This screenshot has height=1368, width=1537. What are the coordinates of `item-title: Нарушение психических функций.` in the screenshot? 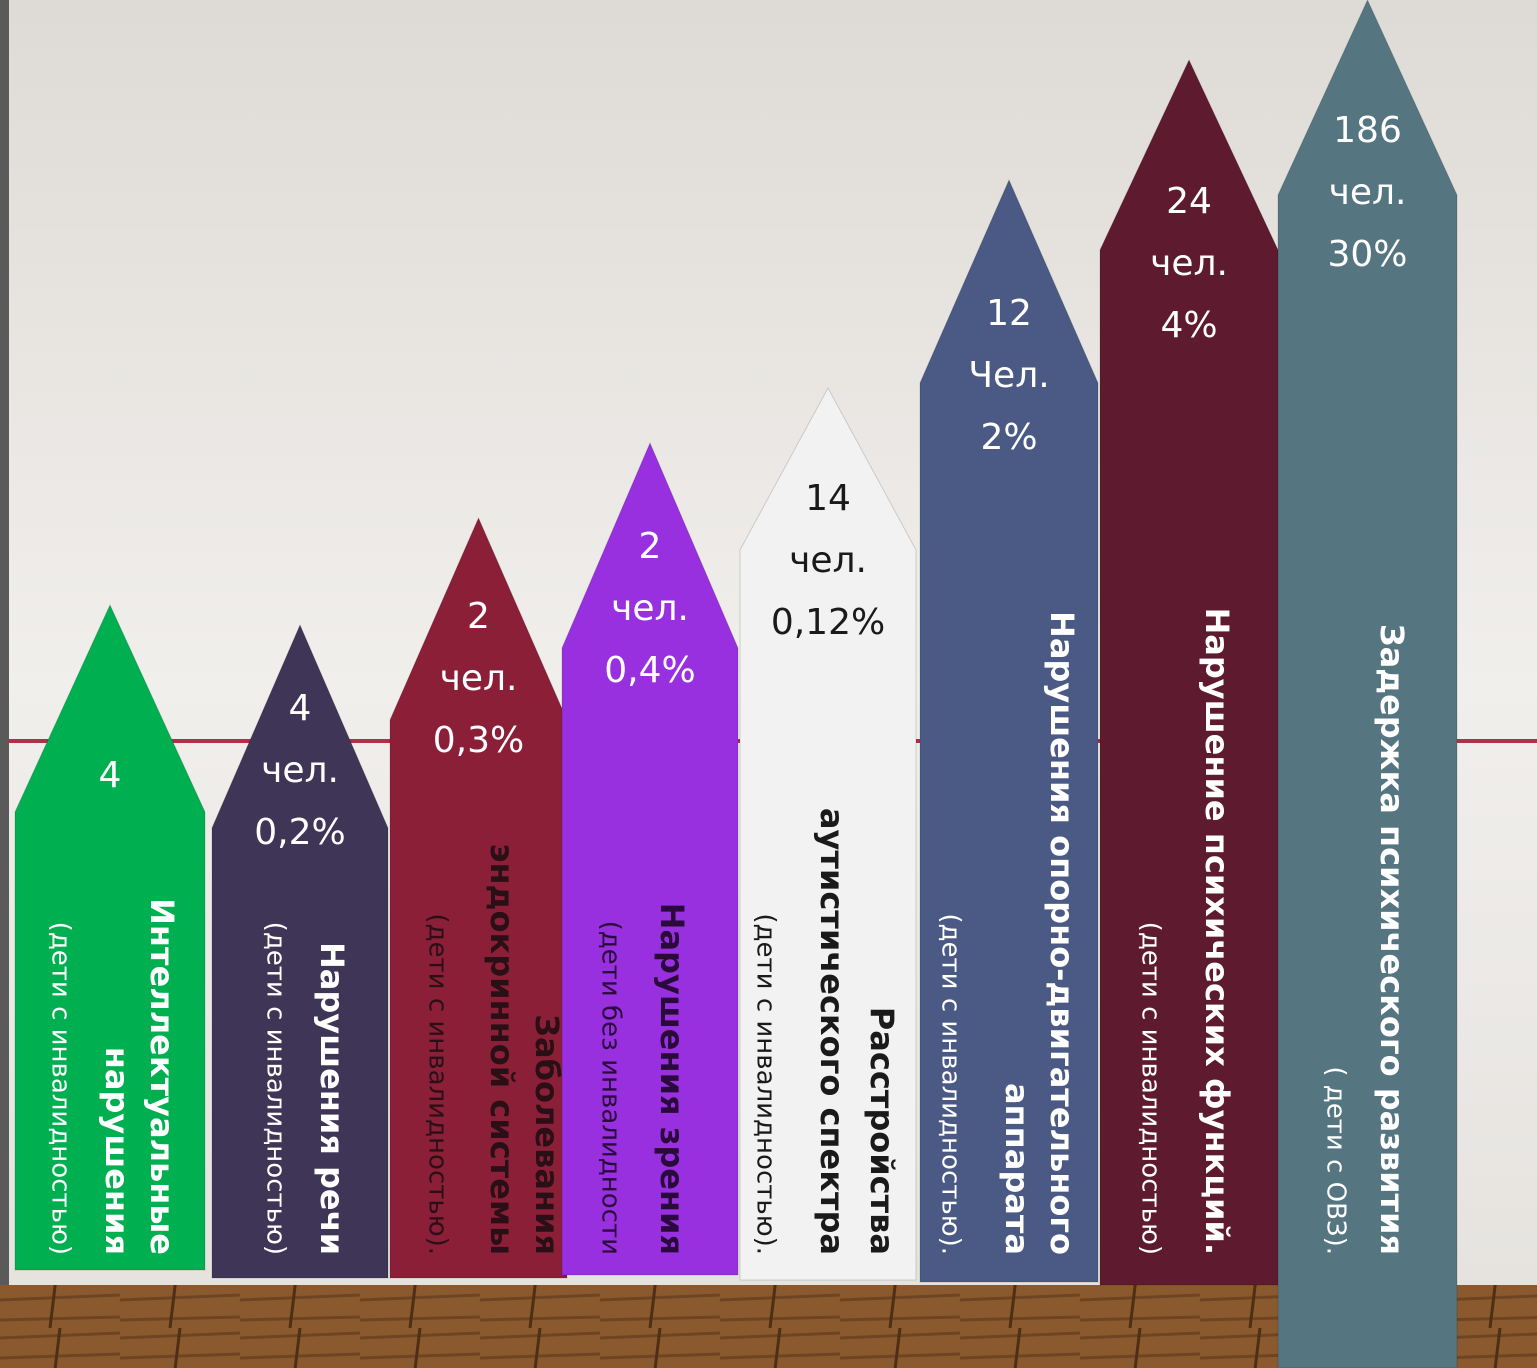 It's located at (1217, 931).